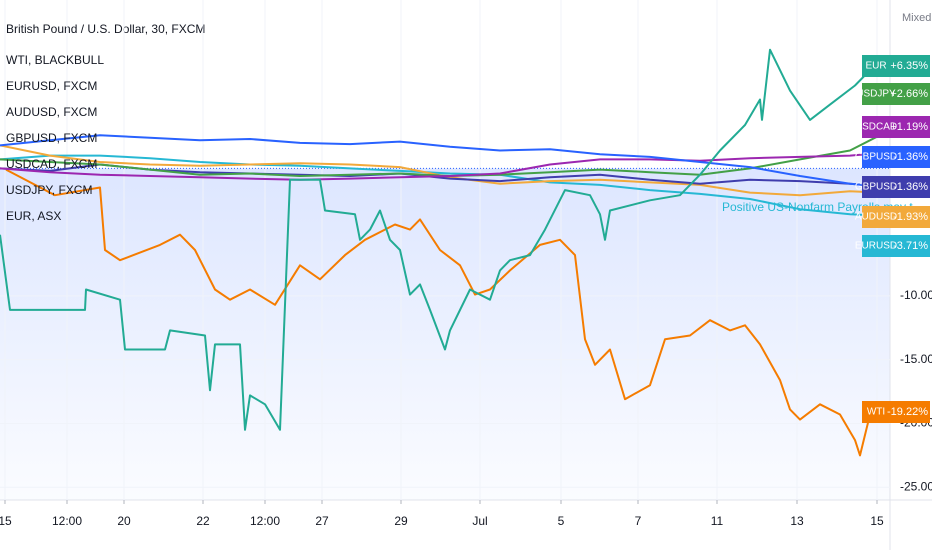 The height and width of the screenshot is (550, 932). I want to click on badge-name: USDJPY, so click(876, 94).